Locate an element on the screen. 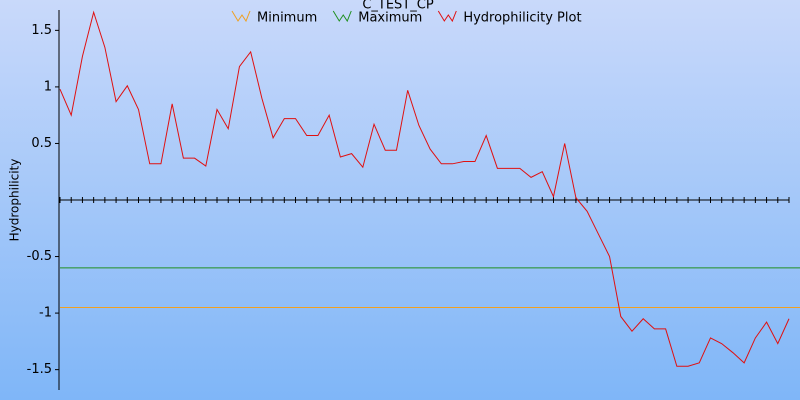 Image resolution: width=800 pixels, height=400 pixels. chart-title: C_TEST_CP is located at coordinates (398, 6).